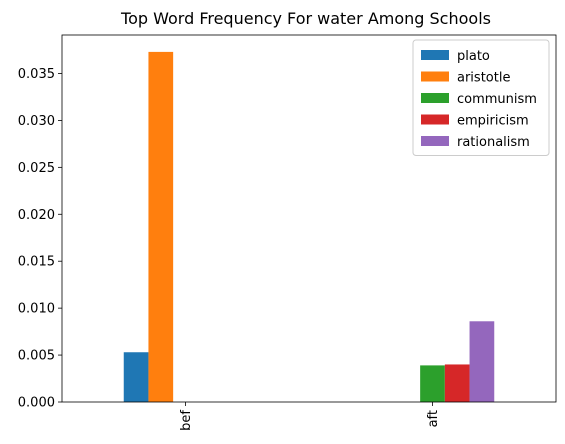 This screenshot has width=565, height=444. What do you see at coordinates (493, 121) in the screenshot?
I see `legend-label-empiricism: empiricism` at bounding box center [493, 121].